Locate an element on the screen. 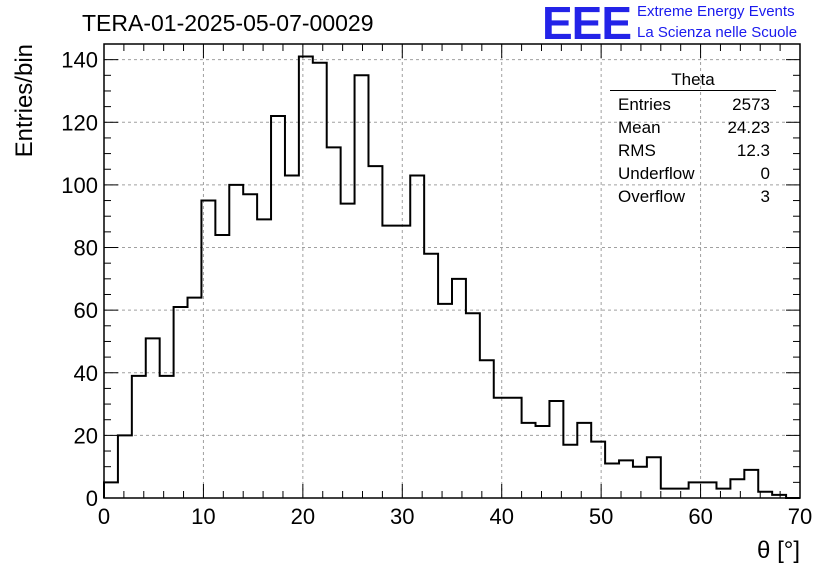 This screenshot has height=572, width=836. x-tick-label: 60 is located at coordinates (700, 516).